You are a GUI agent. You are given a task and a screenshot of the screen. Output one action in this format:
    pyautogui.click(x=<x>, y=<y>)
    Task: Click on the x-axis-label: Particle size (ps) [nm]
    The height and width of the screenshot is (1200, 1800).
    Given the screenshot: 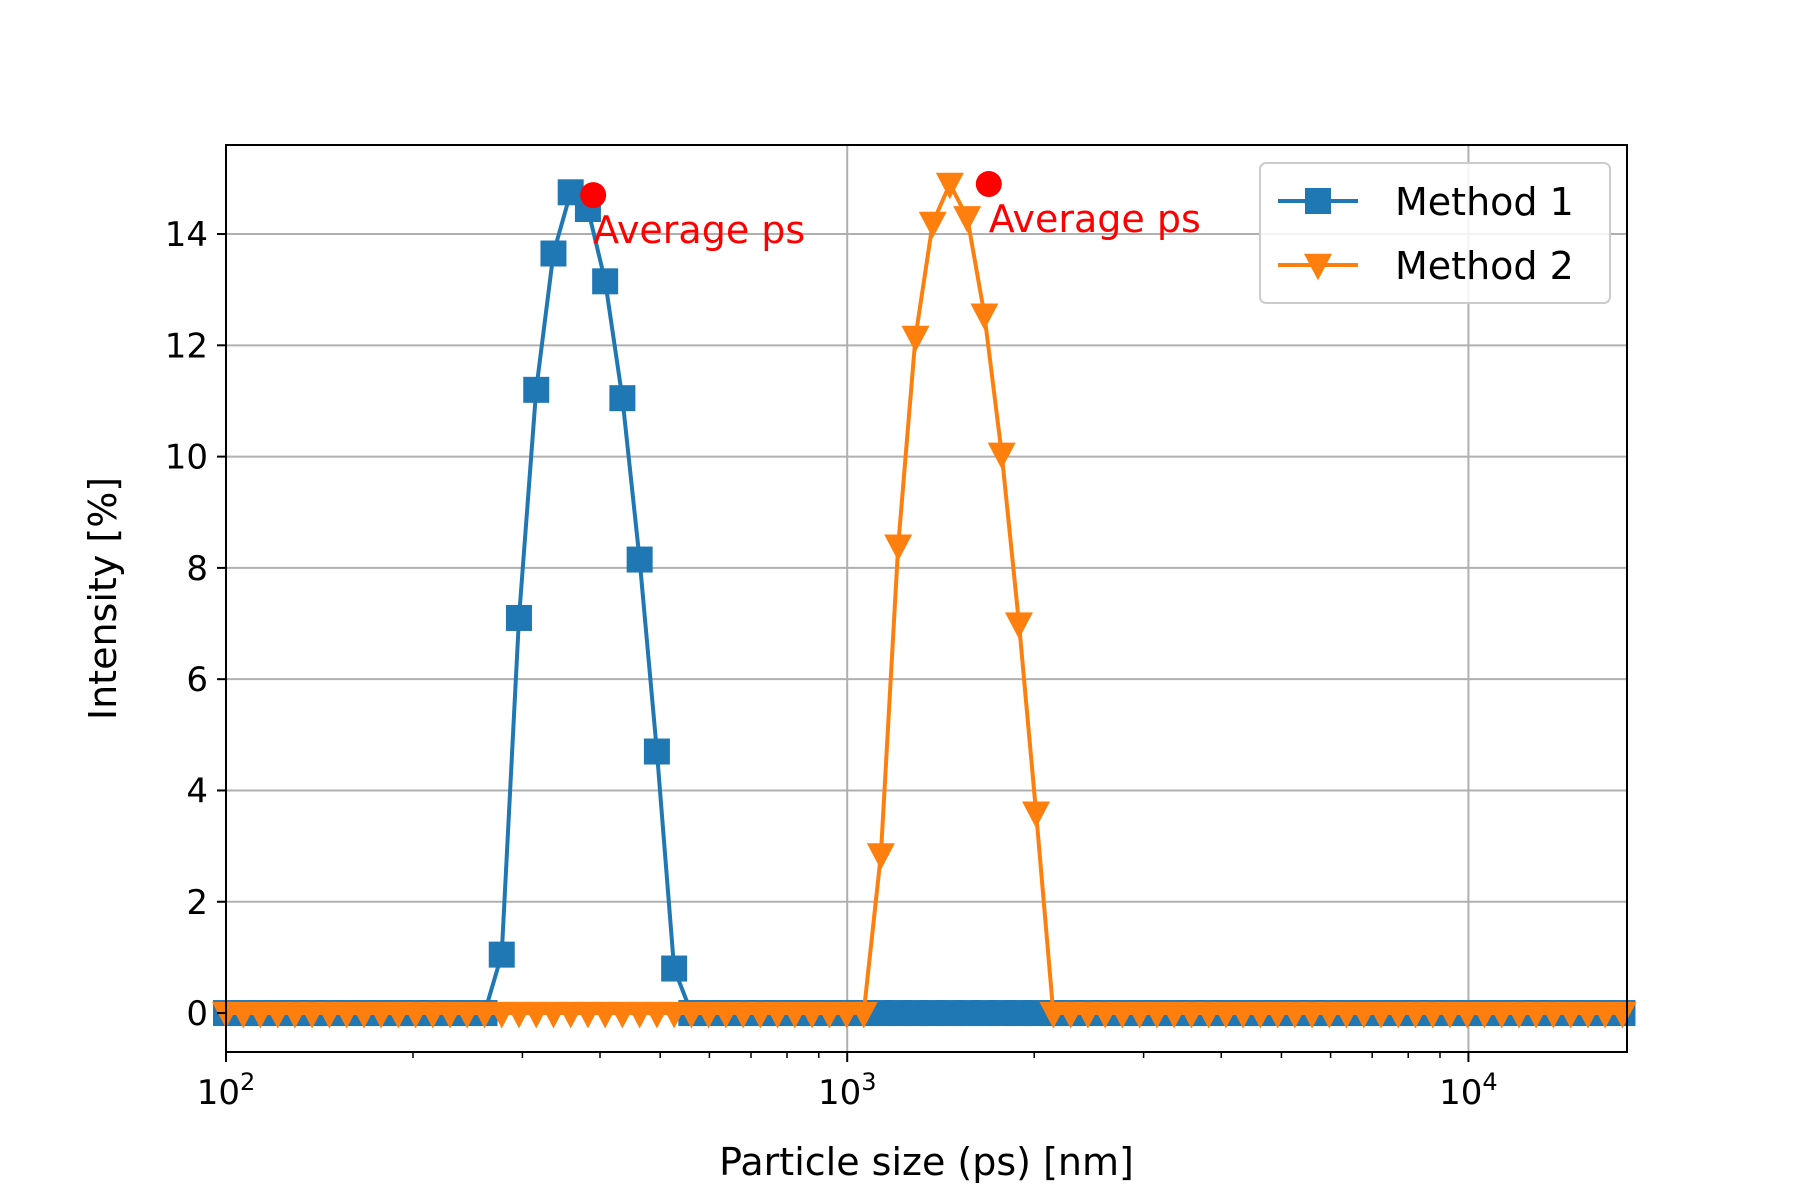 What is the action you would take?
    pyautogui.click(x=926, y=1162)
    